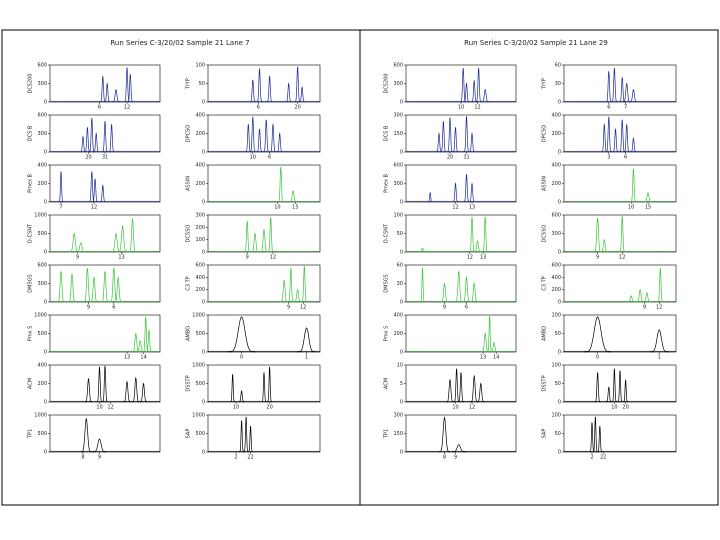 This screenshot has width=720, height=540. Describe the element at coordinates (40, 316) in the screenshot. I see `y-tick-label: 1000` at that location.